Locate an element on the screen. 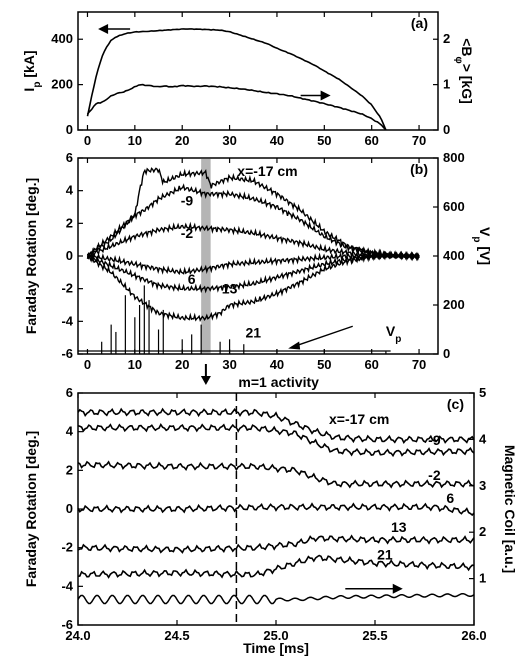 The width and height of the screenshot is (531, 656). vp-arrow is located at coordinates (321, 337).